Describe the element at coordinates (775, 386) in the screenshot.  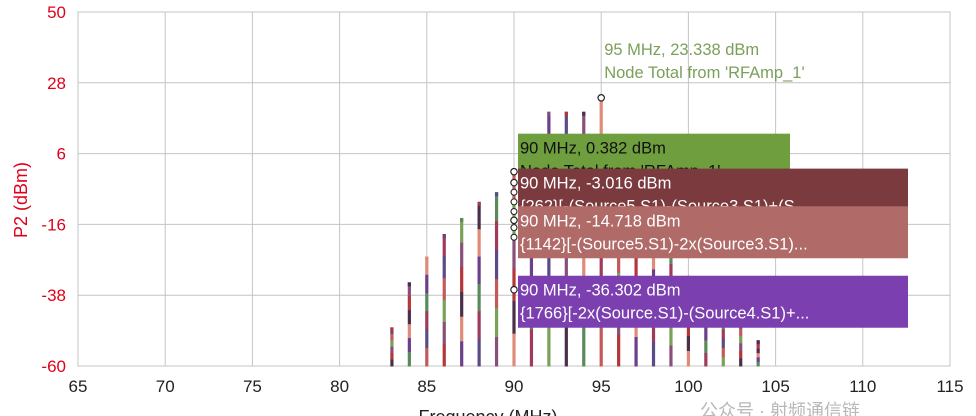
I see `x-tick-label: 105` at that location.